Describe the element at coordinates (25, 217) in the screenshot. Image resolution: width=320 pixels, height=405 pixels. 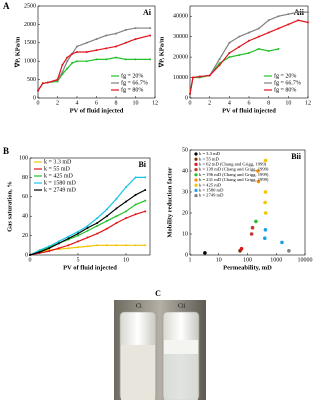
I see `y-tick-label: 40` at that location.